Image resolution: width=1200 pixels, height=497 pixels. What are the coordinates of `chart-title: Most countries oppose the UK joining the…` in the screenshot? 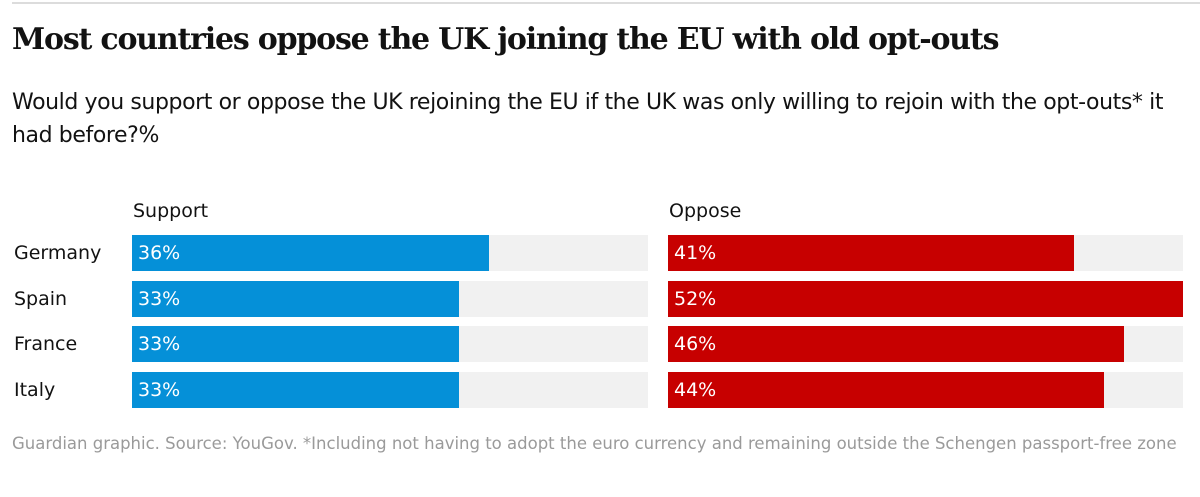 It's located at (505, 39).